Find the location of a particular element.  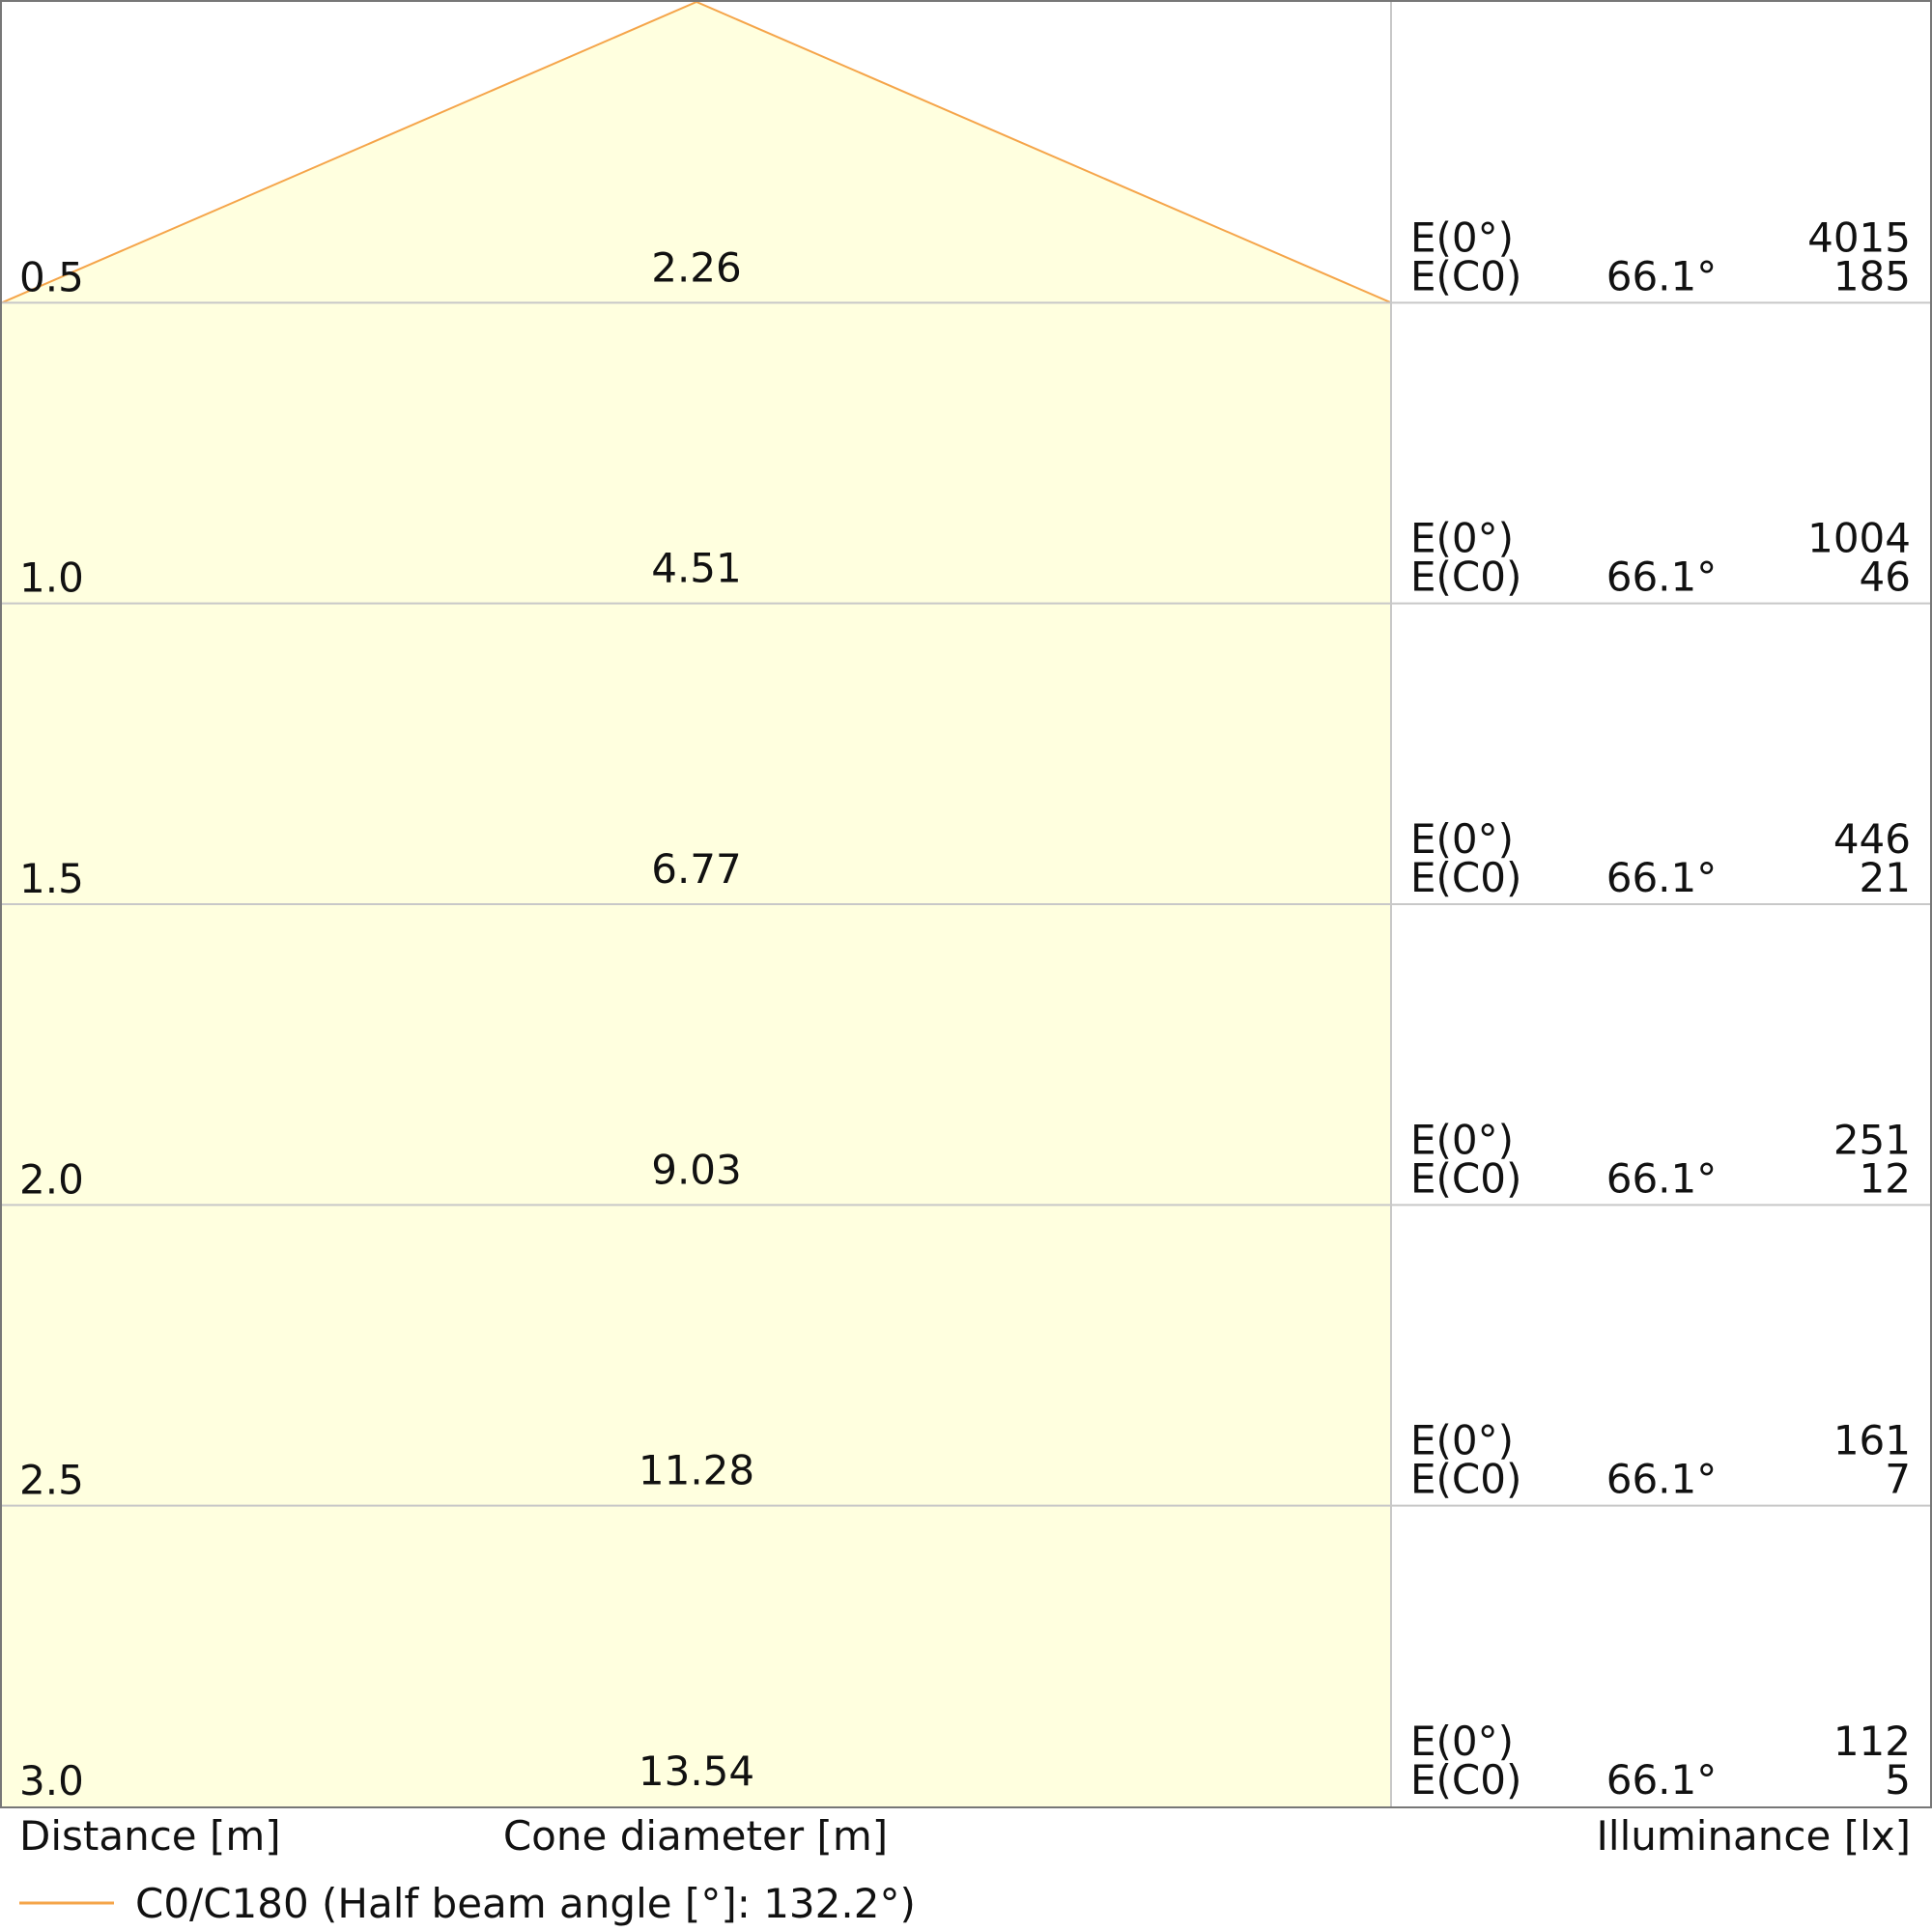

distance-label: 2.0 is located at coordinates (51, 1179).